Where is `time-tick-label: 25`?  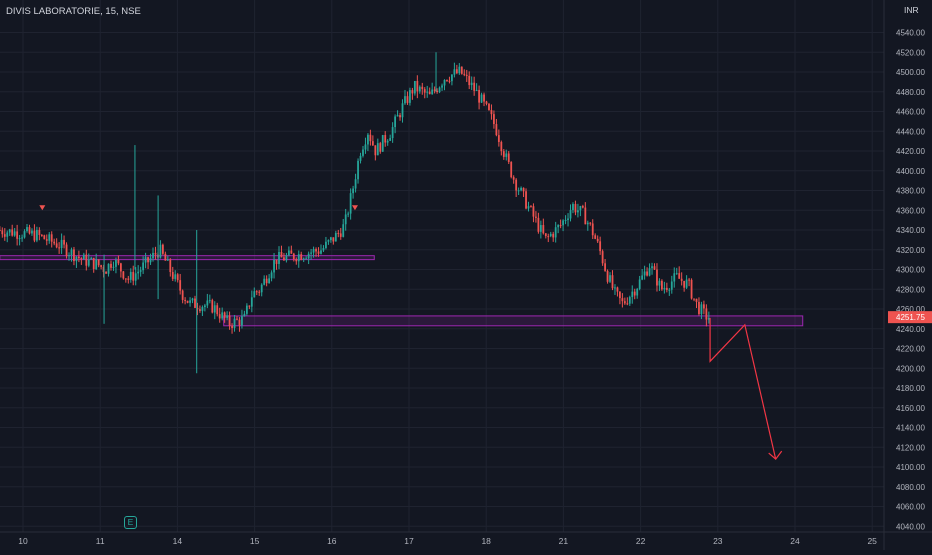
time-tick-label: 25 is located at coordinates (872, 541).